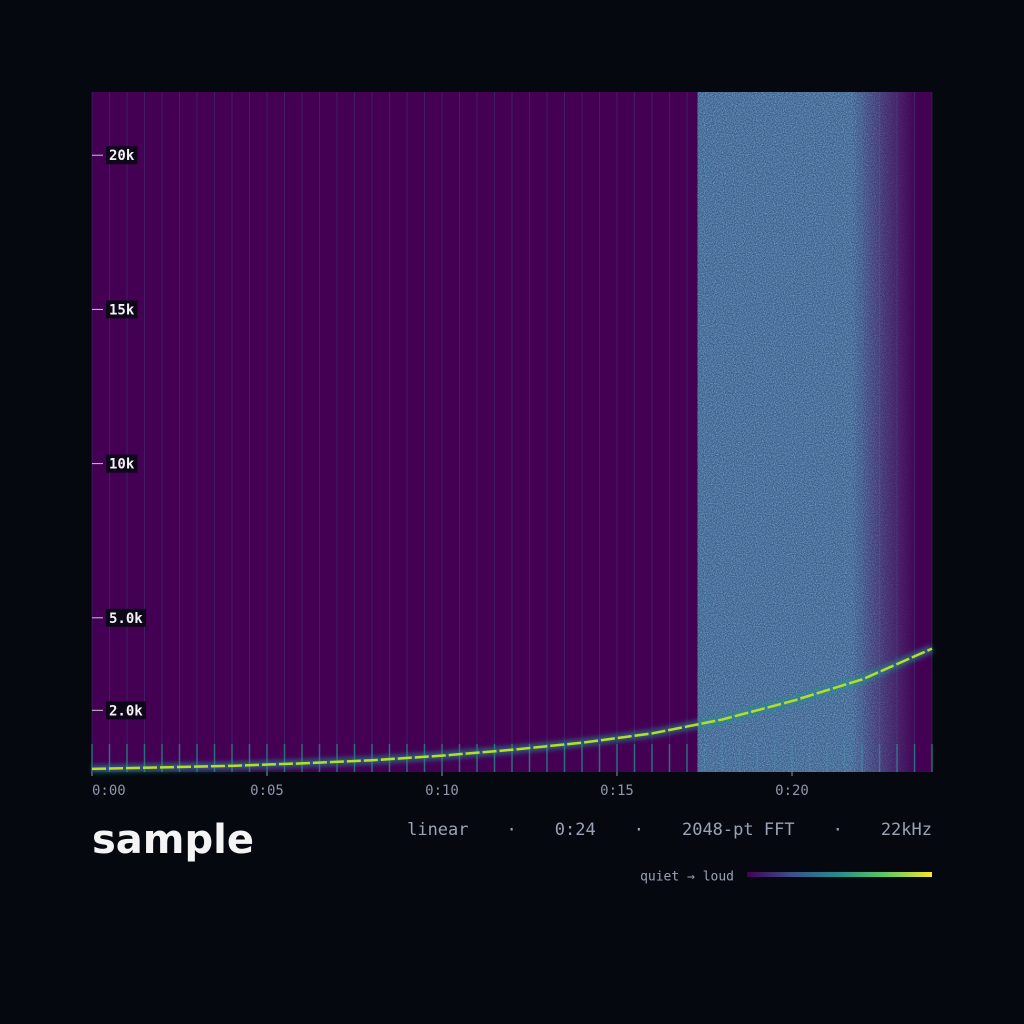 Image resolution: width=1024 pixels, height=1024 pixels. Describe the element at coordinates (906, 830) in the screenshot. I see `meta-item: 22kHz` at that location.